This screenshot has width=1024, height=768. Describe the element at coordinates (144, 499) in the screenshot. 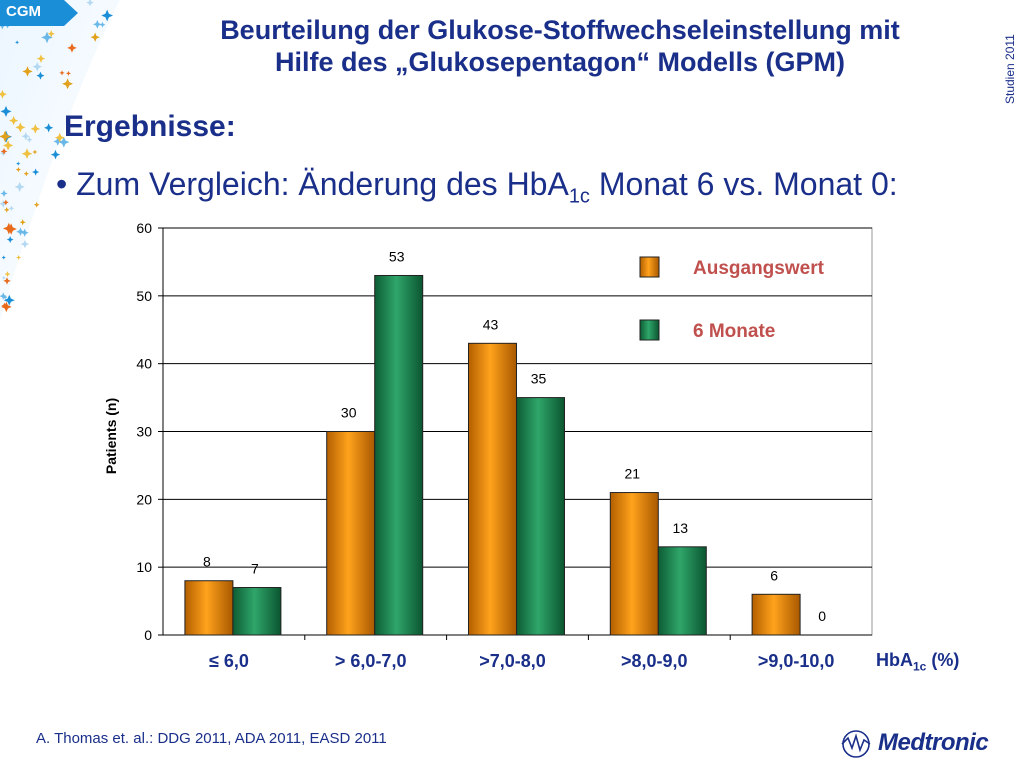

I see `y-tick-label: 20` at that location.